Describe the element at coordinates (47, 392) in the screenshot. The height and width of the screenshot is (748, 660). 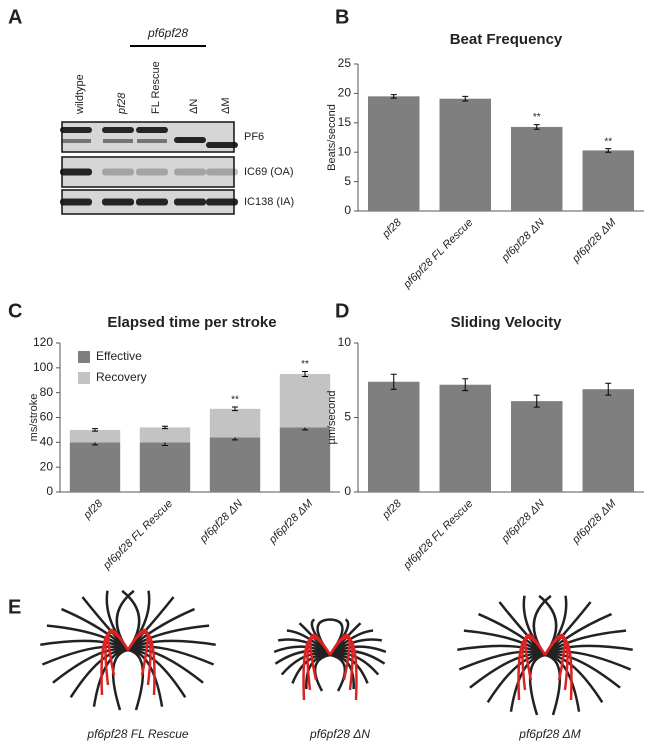
I see `y-tick-label: 80` at that location.